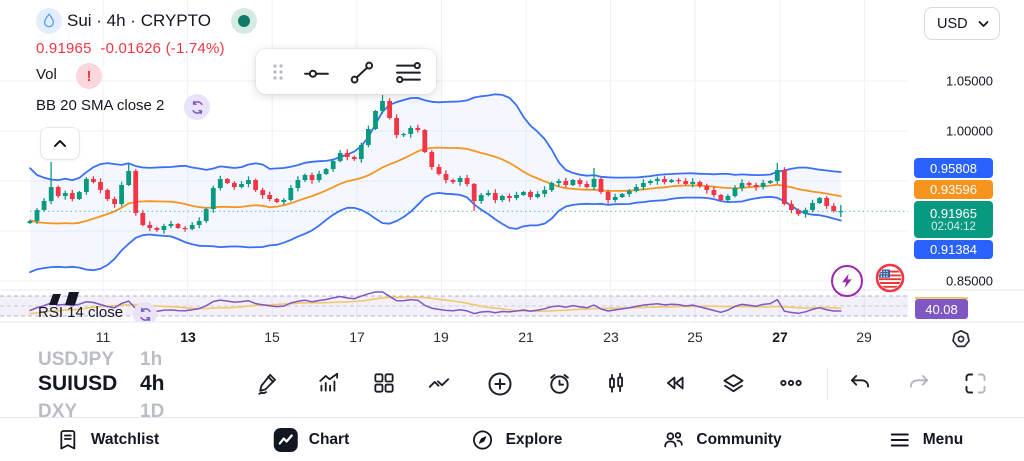  Describe the element at coordinates (200, 306) in the screenshot. I see `rsi-legend-clip: RSI 14 close` at that location.